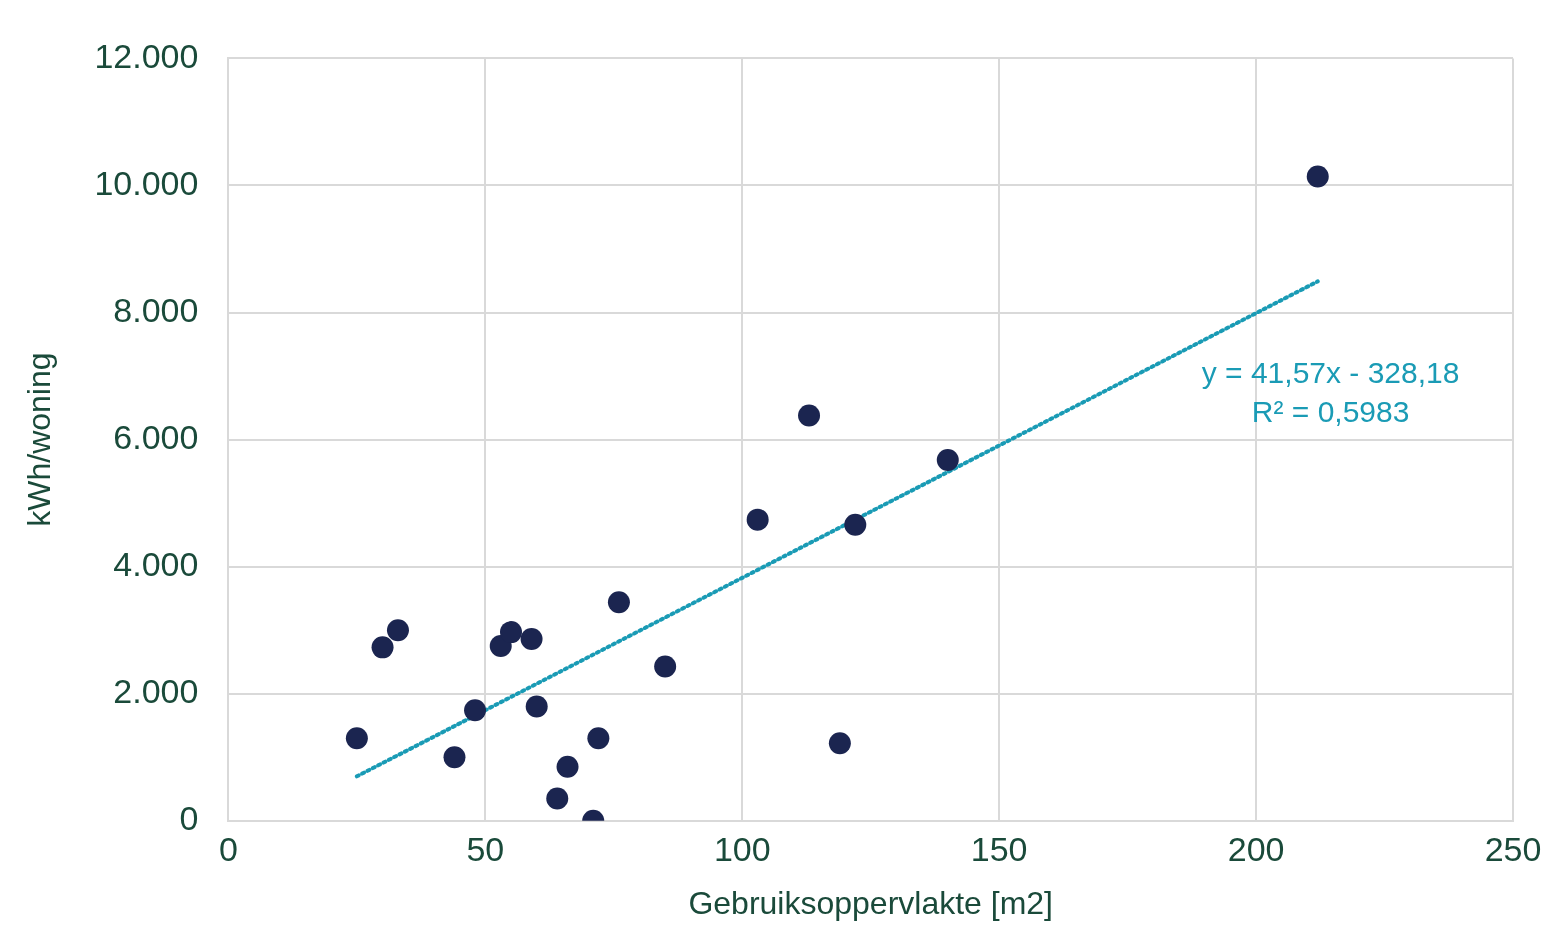  What do you see at coordinates (485, 848) in the screenshot?
I see `x-tick-label: 50` at bounding box center [485, 848].